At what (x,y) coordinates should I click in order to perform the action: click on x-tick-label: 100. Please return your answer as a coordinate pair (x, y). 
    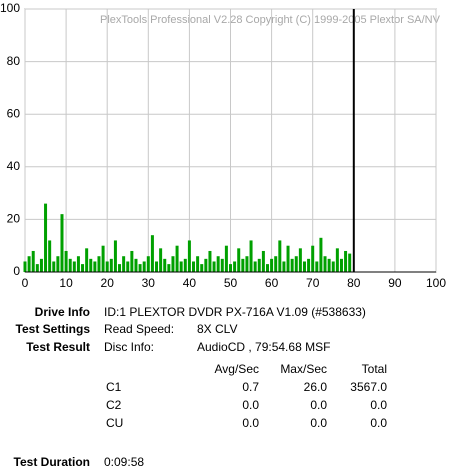
    Looking at the image, I should click on (436, 283).